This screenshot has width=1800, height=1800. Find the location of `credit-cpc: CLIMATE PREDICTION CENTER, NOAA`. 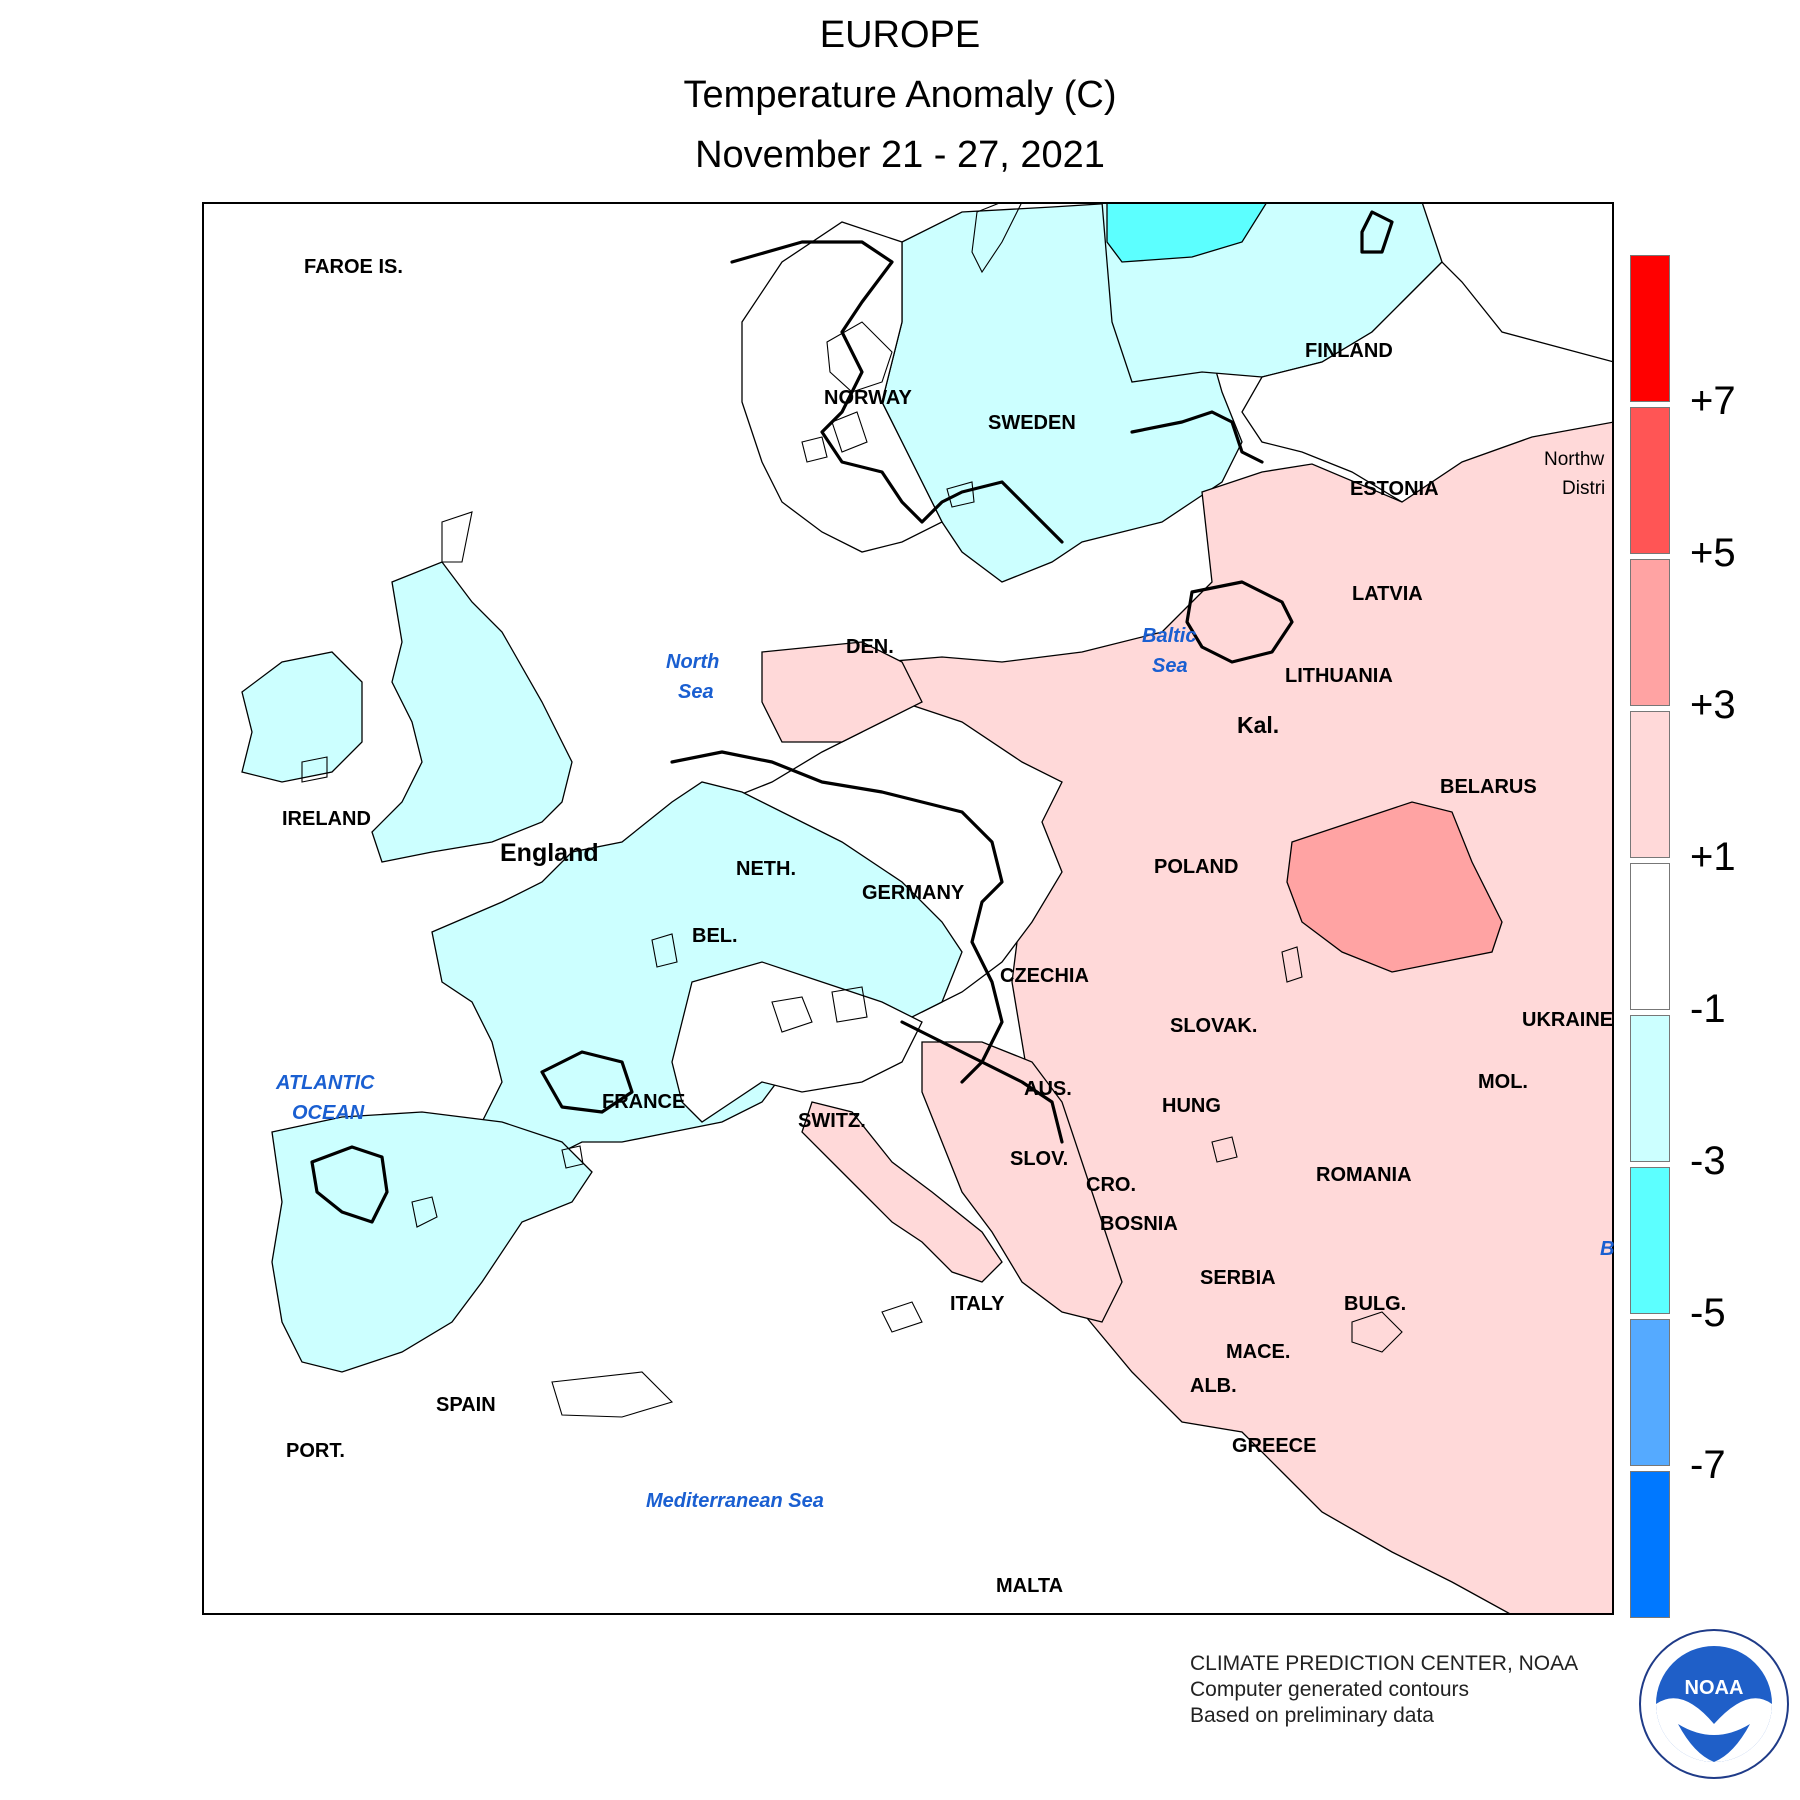

credit-cpc: CLIMATE PREDICTION CENTER, NOAA is located at coordinates (1384, 1663).